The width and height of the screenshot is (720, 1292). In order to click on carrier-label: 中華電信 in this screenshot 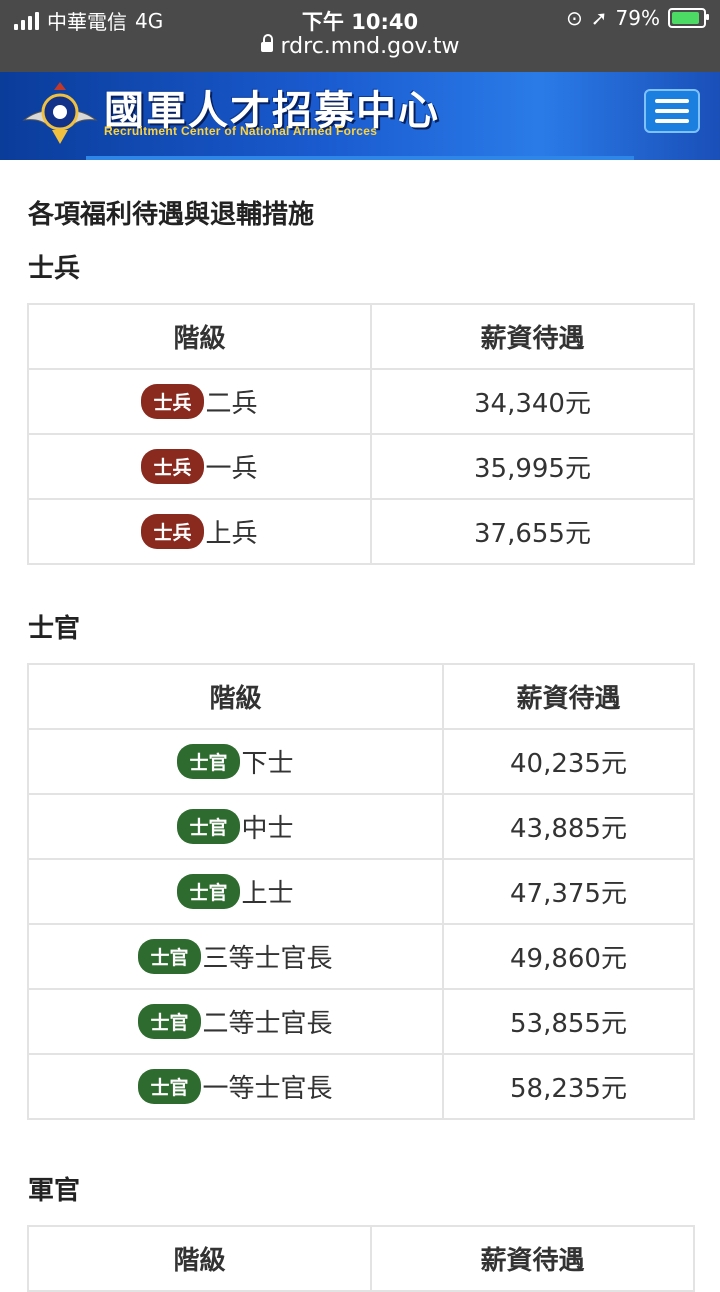, I will do `click(87, 22)`.